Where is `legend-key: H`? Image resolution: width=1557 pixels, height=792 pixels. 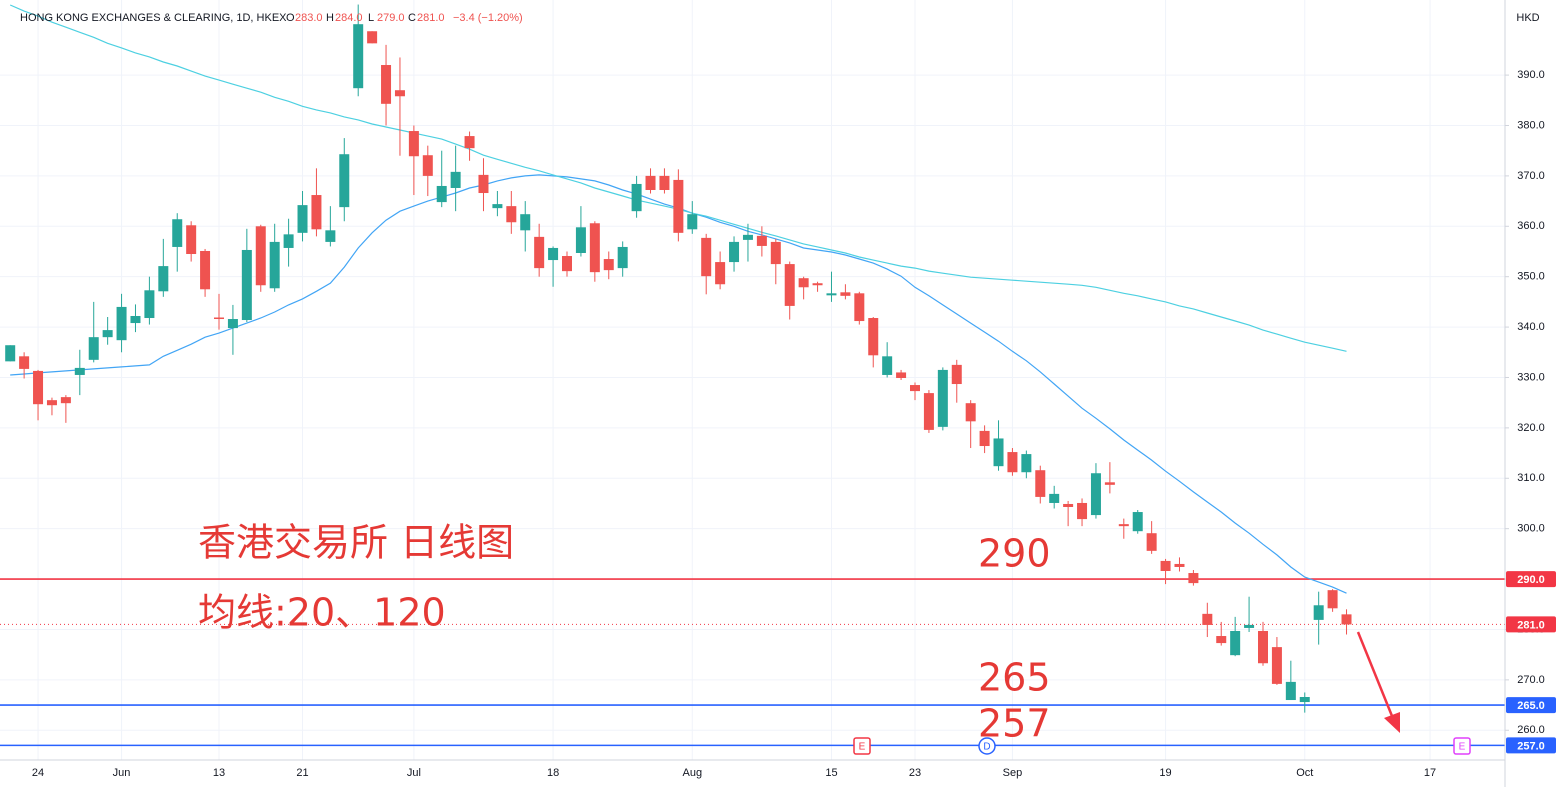 legend-key: H is located at coordinates (330, 18).